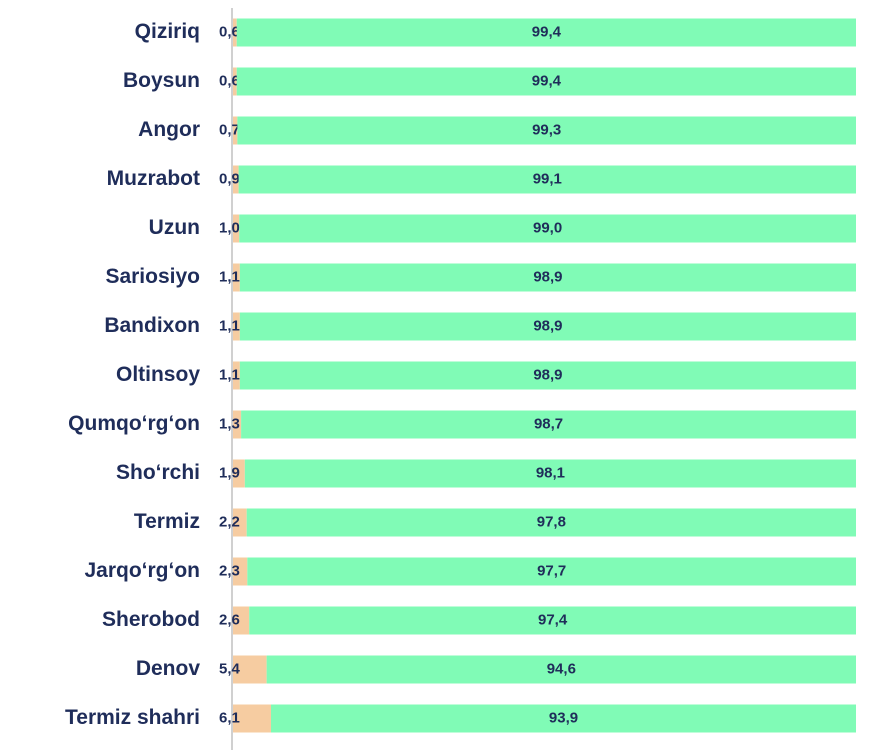  I want to click on value-label: 97,4, so click(553, 619).